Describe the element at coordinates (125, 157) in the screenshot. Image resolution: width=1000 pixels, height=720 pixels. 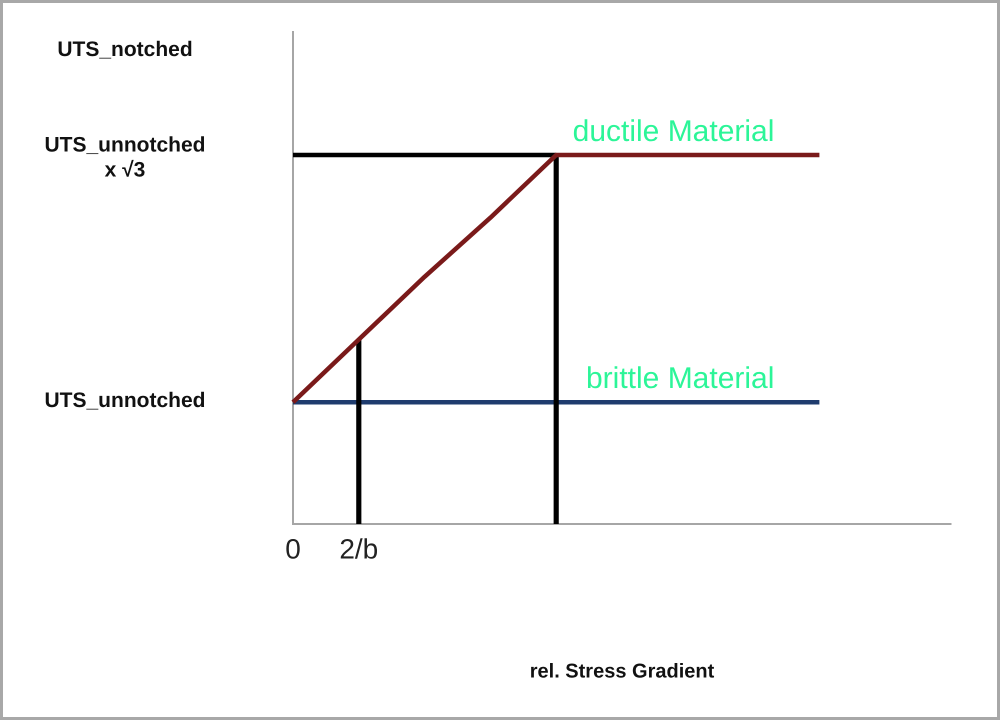
I see `text: UTS_unnotched x √3` at that location.